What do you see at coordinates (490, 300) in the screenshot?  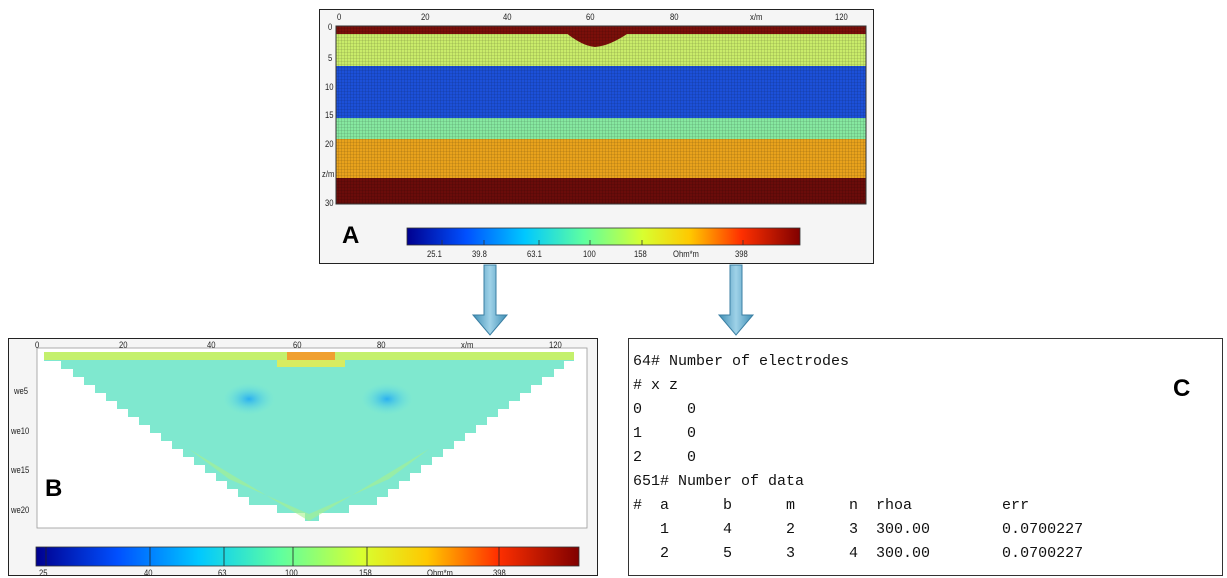 I see `arrow-a-to-b-icon` at bounding box center [490, 300].